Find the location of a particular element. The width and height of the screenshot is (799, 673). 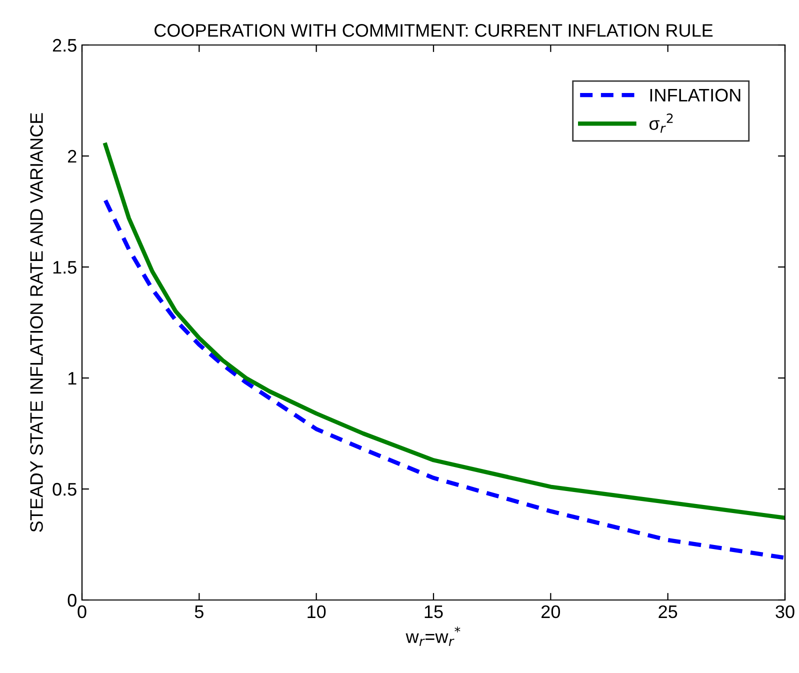

x-tick-label: 0 is located at coordinates (82, 611).